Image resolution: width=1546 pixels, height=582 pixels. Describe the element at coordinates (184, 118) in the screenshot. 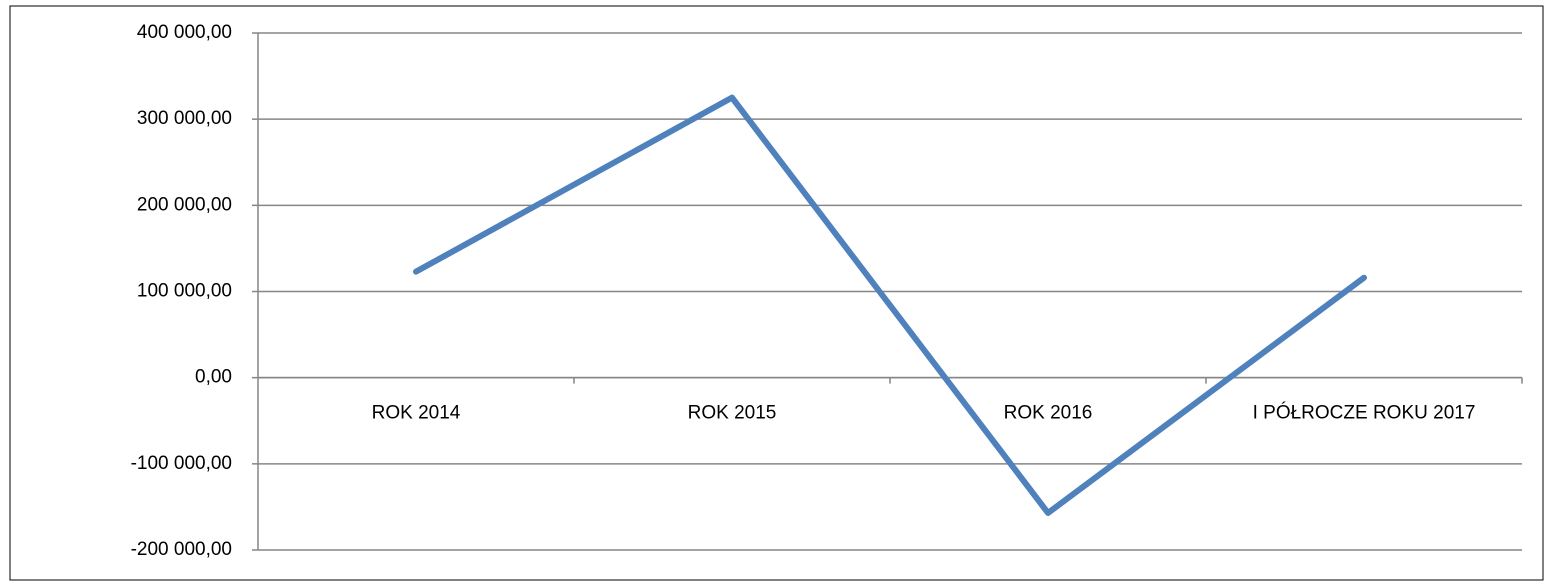

I see `y-tick-label: 300 000,00` at that location.